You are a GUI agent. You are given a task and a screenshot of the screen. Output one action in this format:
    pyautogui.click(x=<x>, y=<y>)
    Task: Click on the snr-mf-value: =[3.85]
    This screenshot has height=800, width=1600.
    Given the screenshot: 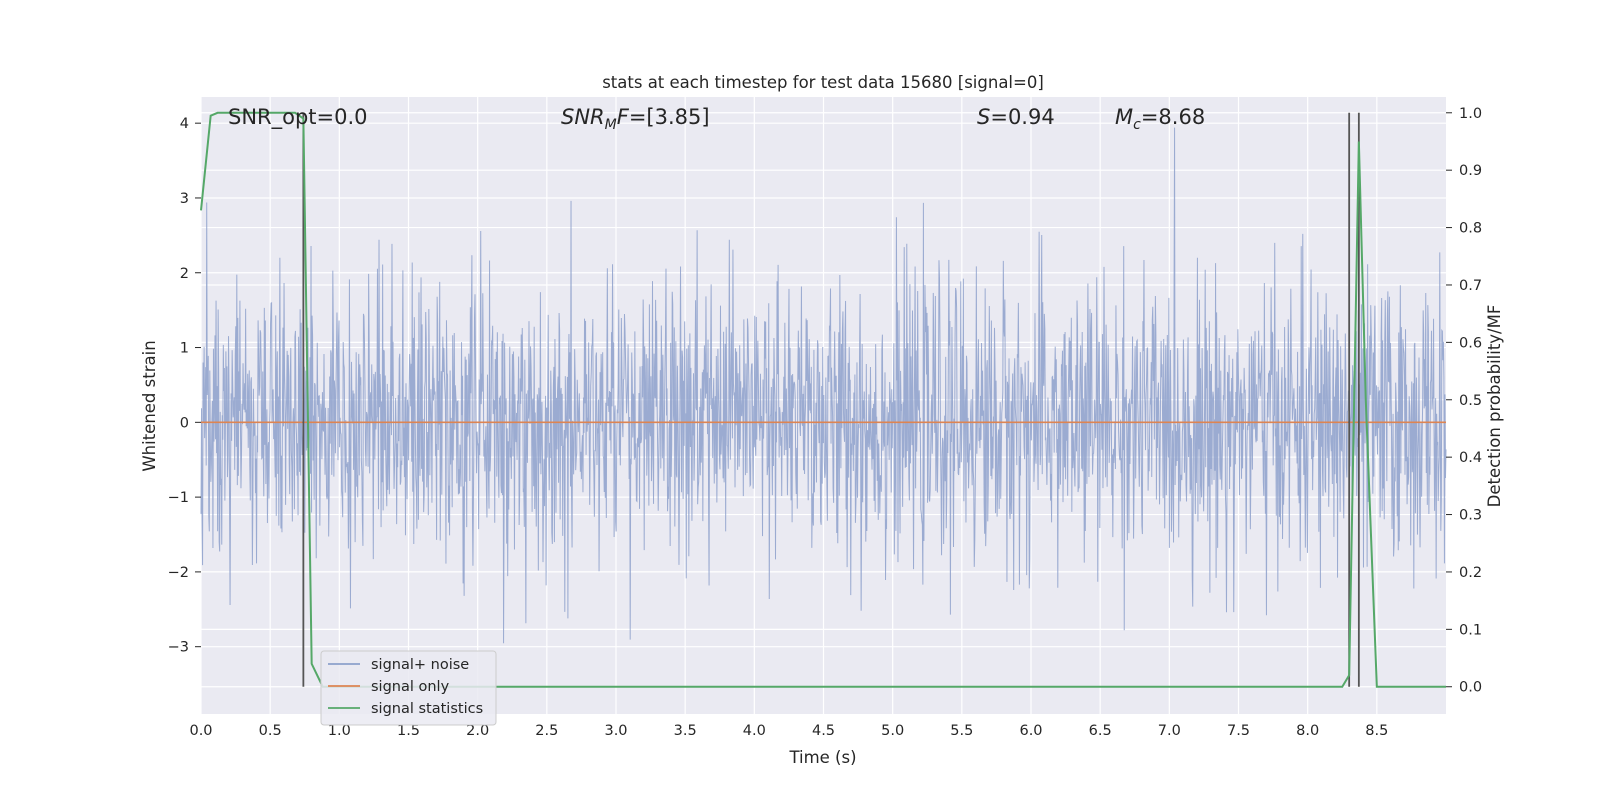 What is the action you would take?
    pyautogui.click(x=669, y=117)
    